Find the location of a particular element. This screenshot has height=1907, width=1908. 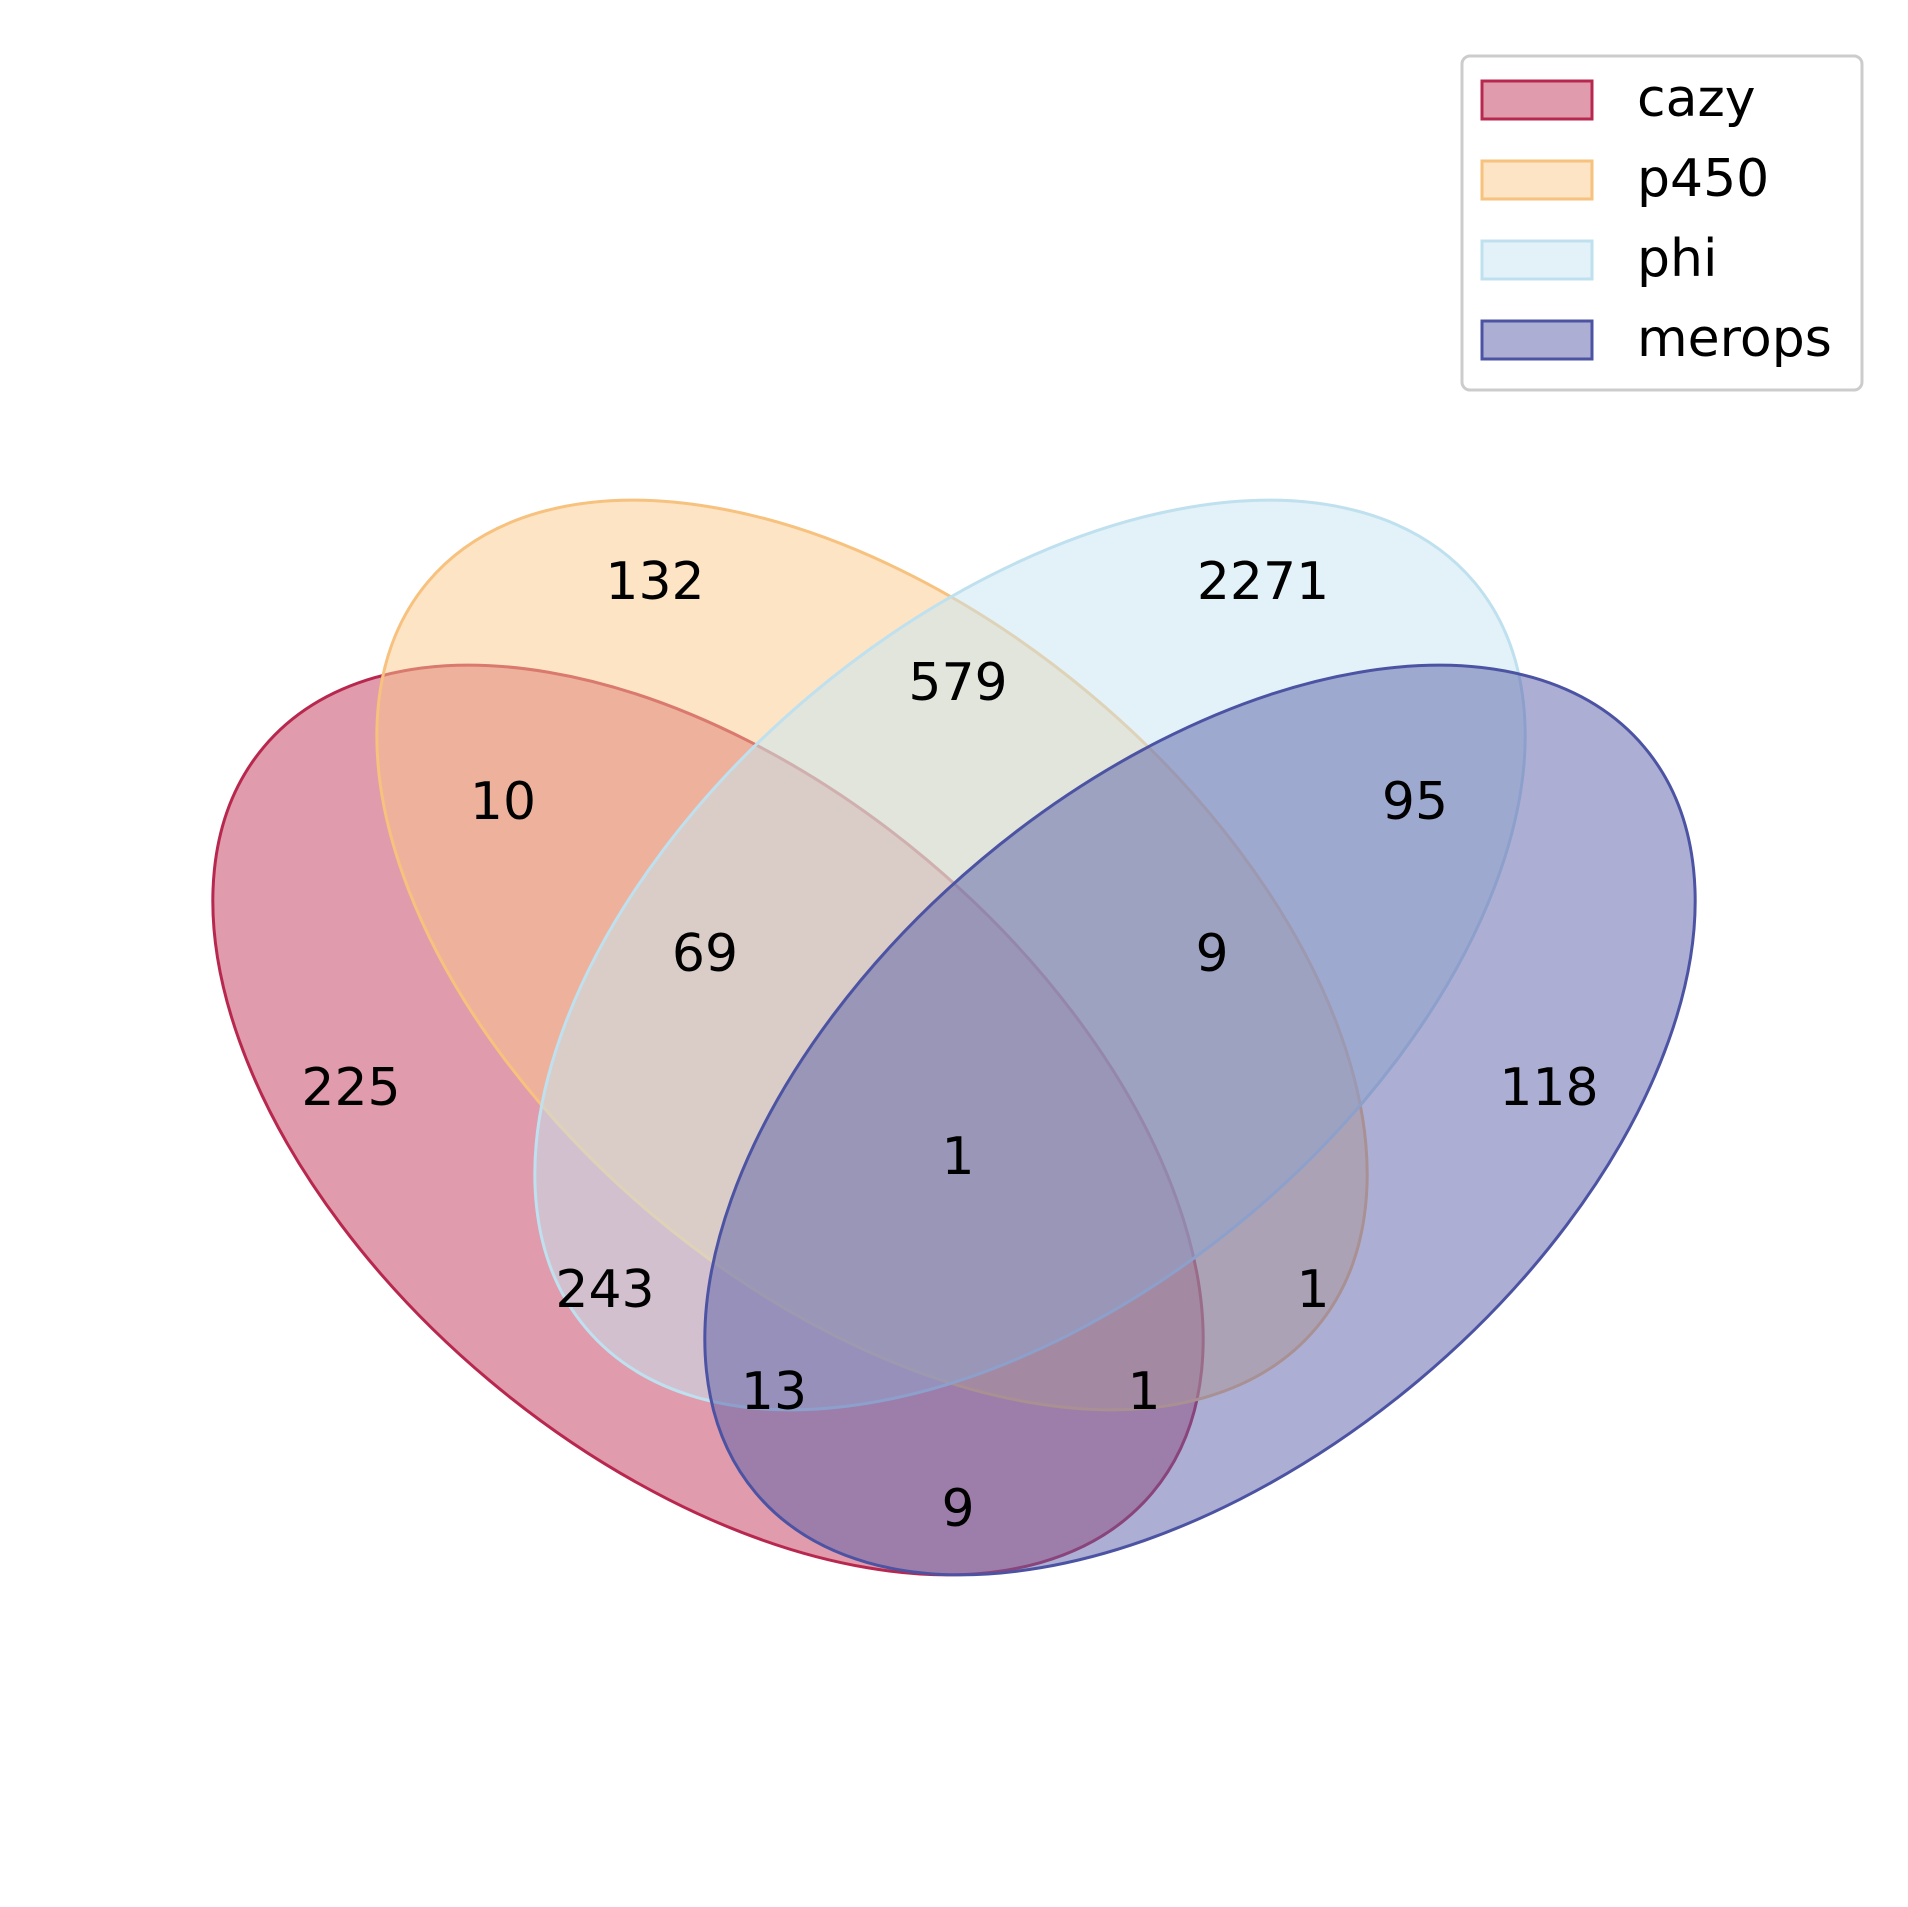

region-value-p450-merops: 1 is located at coordinates (1312, 1290).